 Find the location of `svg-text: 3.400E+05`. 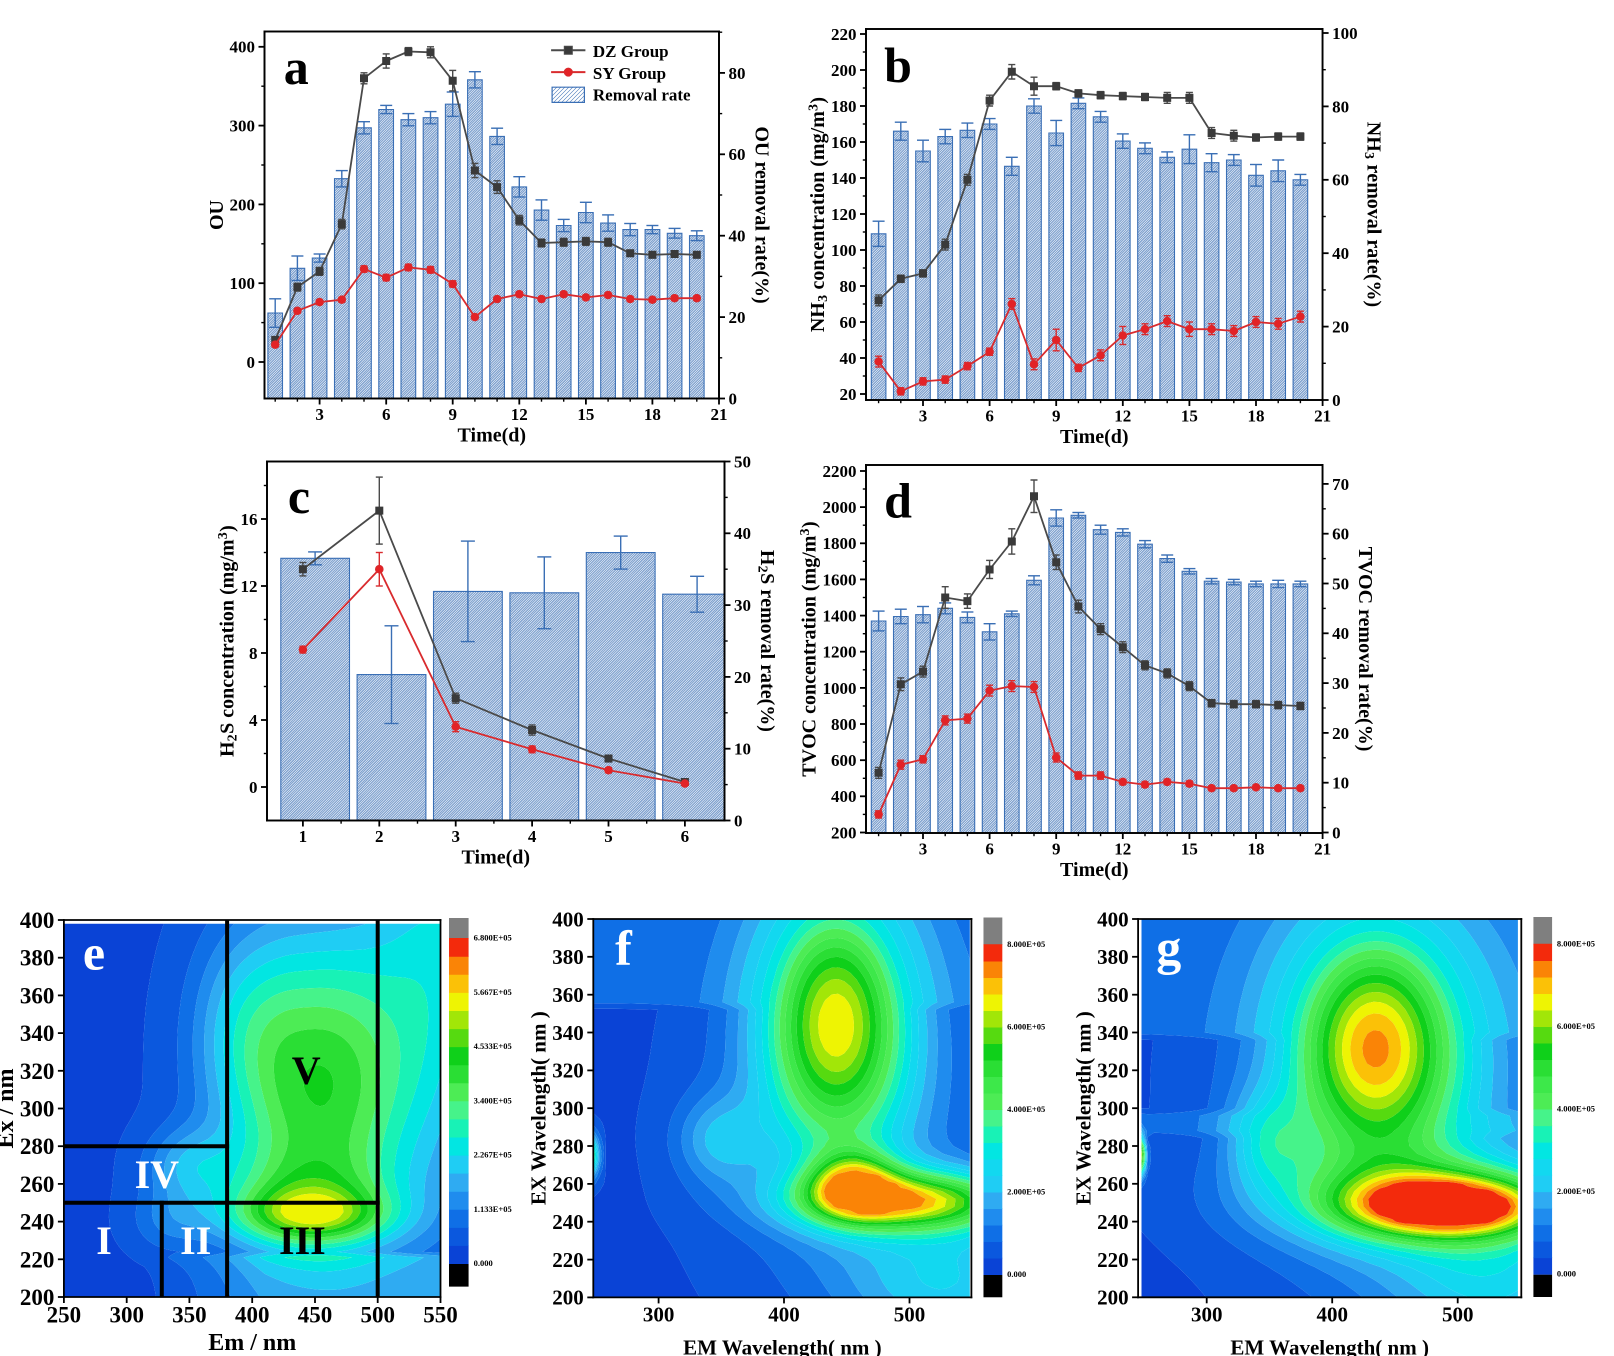

svg-text: 3.400E+05 is located at coordinates (493, 1100).